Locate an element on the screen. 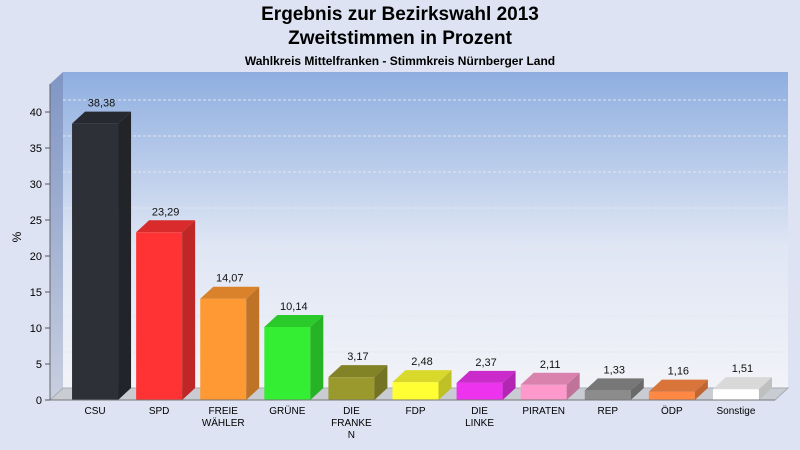 The width and height of the screenshot is (800, 450). y-tick-label: 30 is located at coordinates (36, 185).